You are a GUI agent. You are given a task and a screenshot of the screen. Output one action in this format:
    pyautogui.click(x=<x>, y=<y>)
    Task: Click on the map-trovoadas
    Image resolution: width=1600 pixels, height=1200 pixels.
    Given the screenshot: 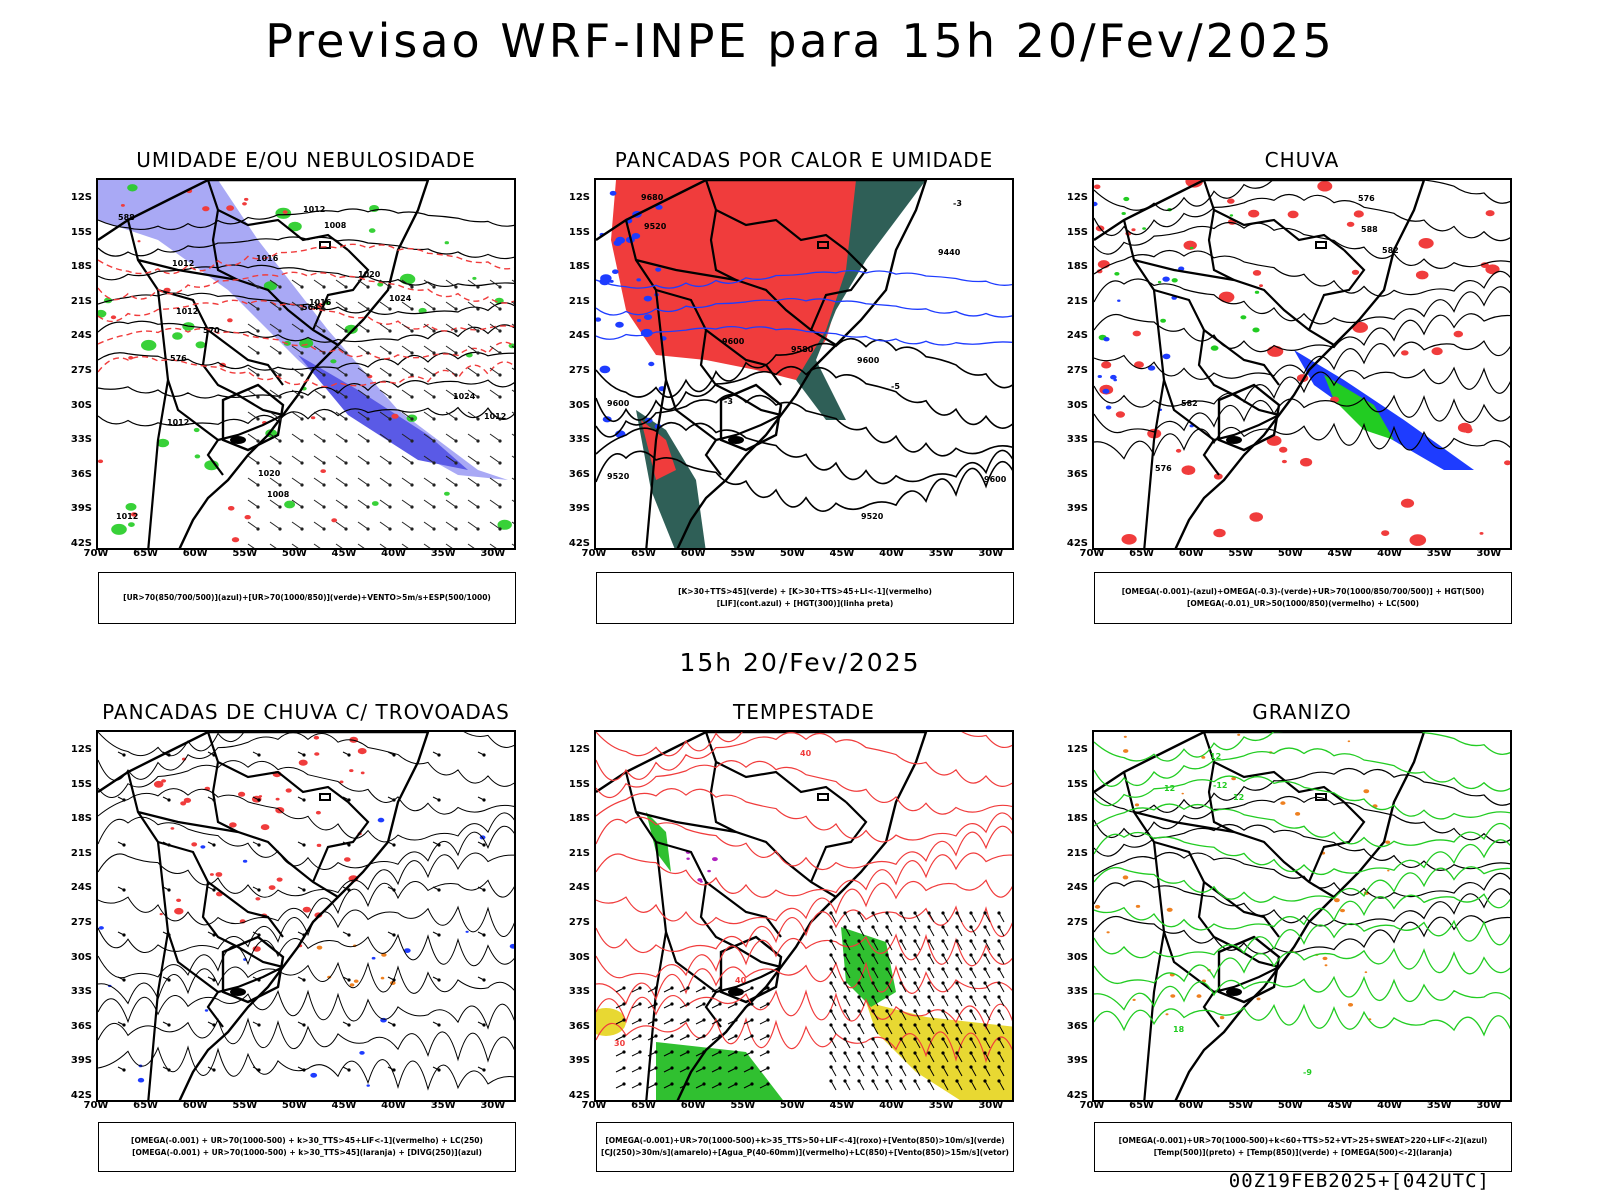 What is the action you would take?
    pyautogui.click(x=306, y=916)
    